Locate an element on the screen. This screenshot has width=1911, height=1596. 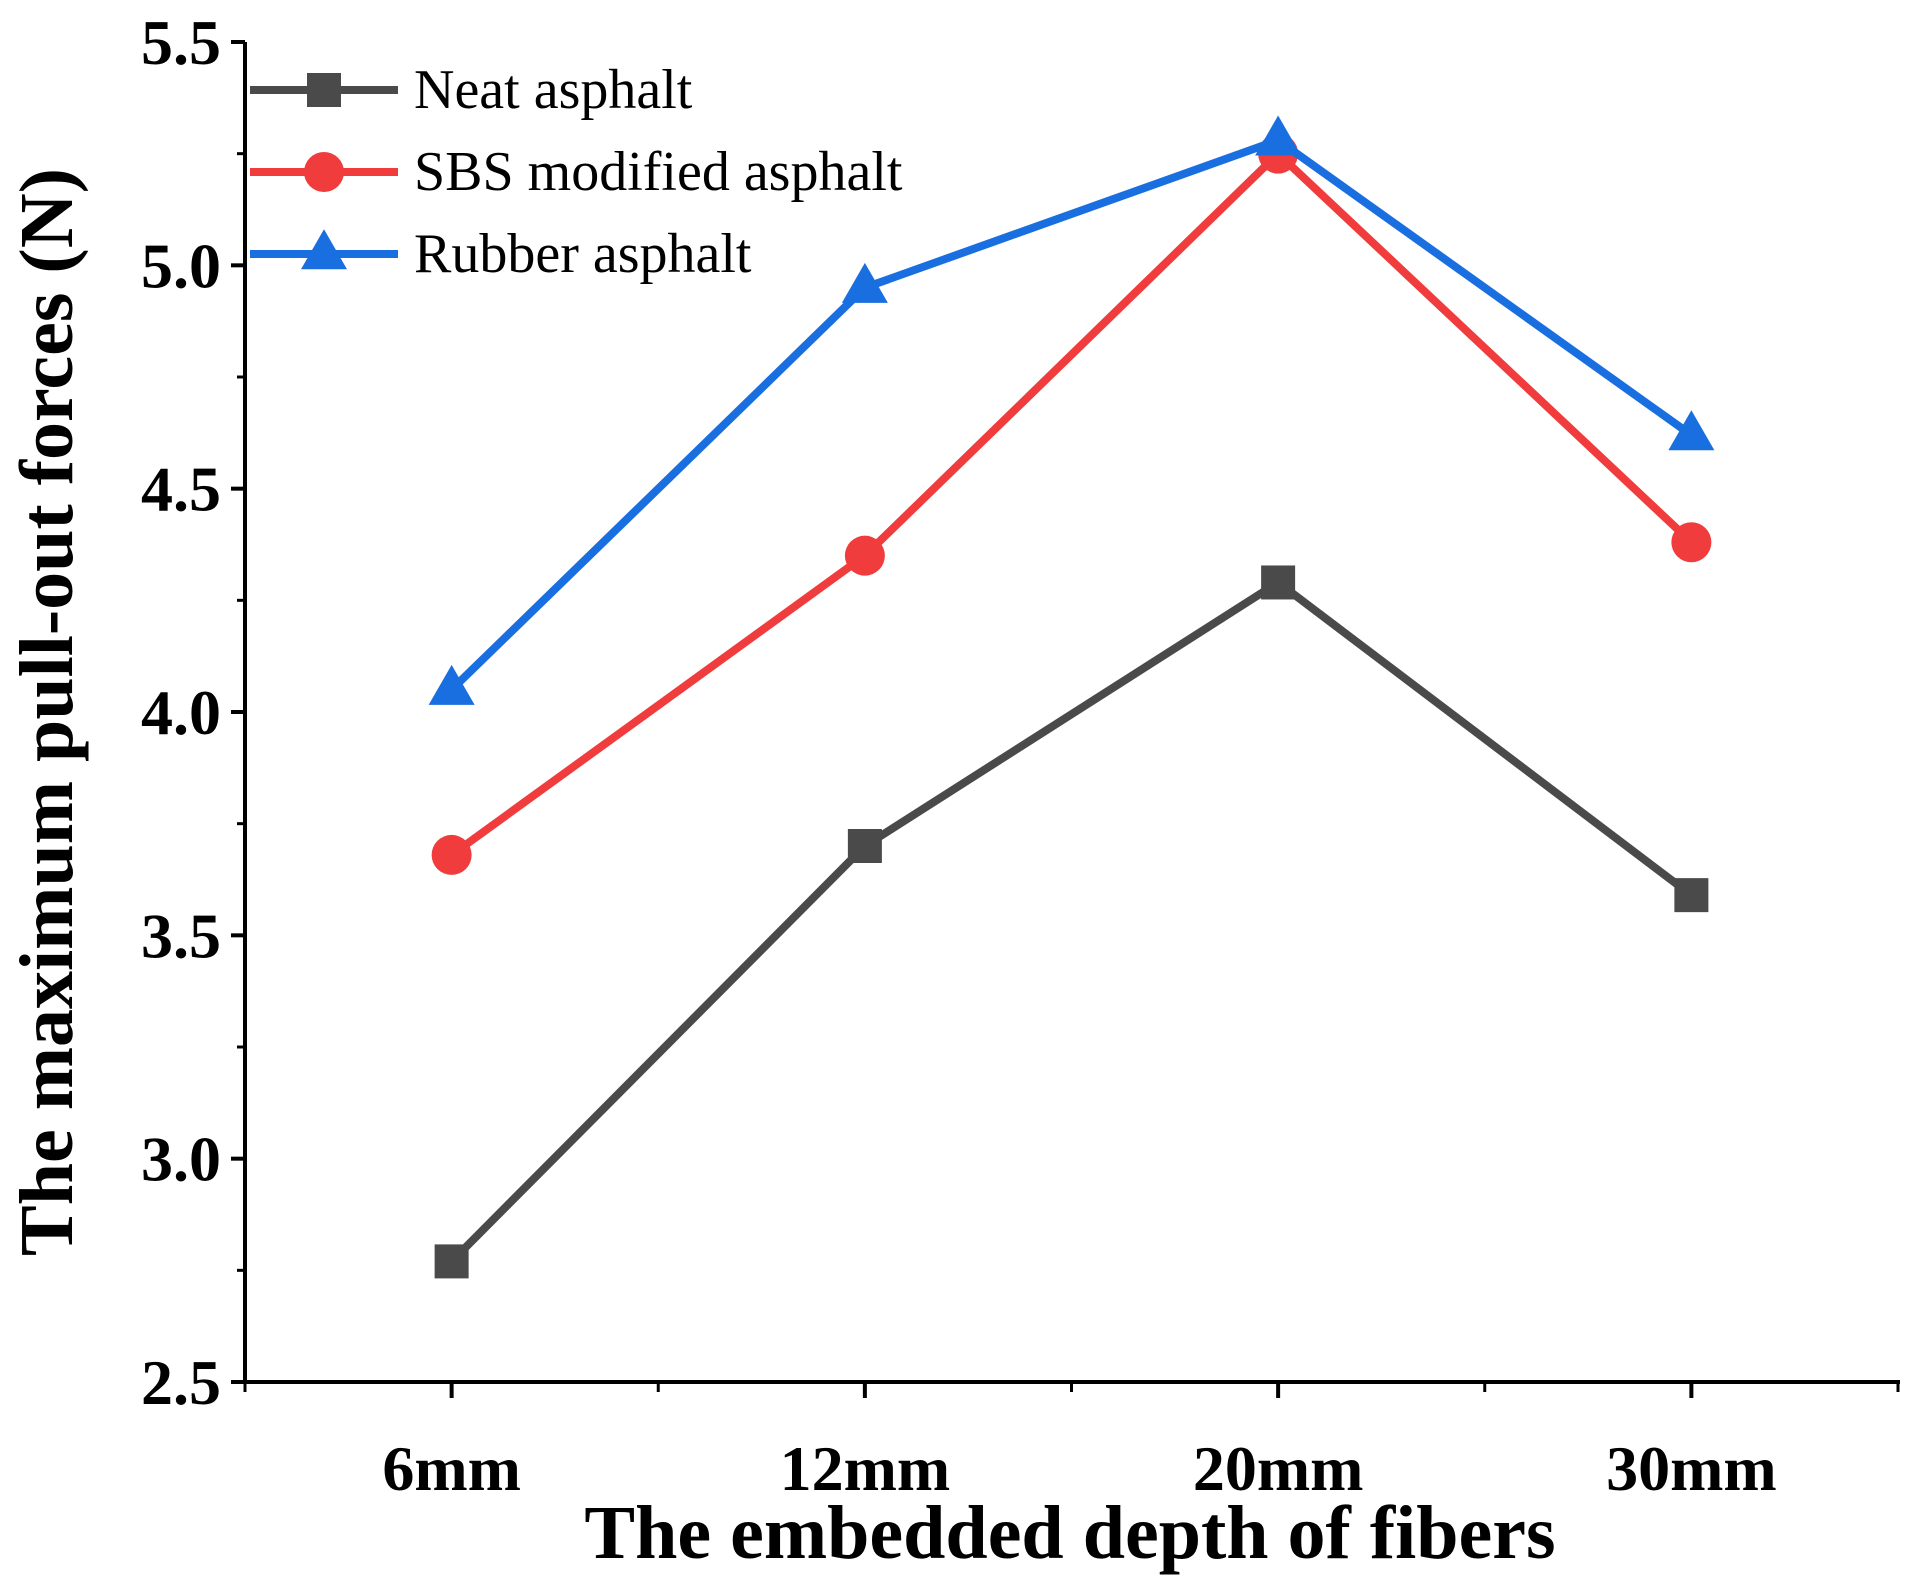
y-tick-label: 4.5 is located at coordinates (181, 489).